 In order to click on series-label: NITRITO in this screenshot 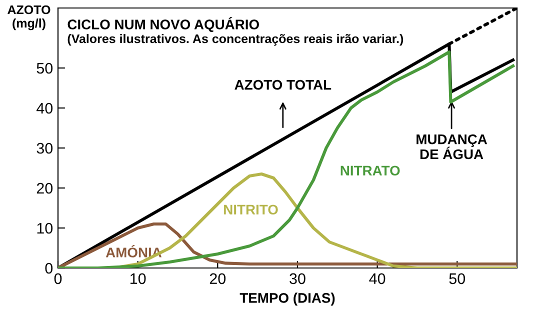, I will do `click(251, 209)`.